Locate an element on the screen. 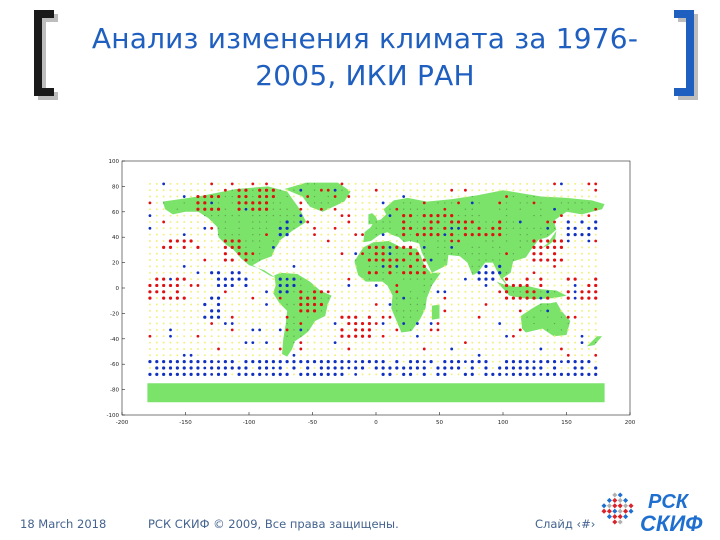 This screenshot has width=720, height=540. rsk-skif-logo: РСК СКИФ is located at coordinates (652, 513).